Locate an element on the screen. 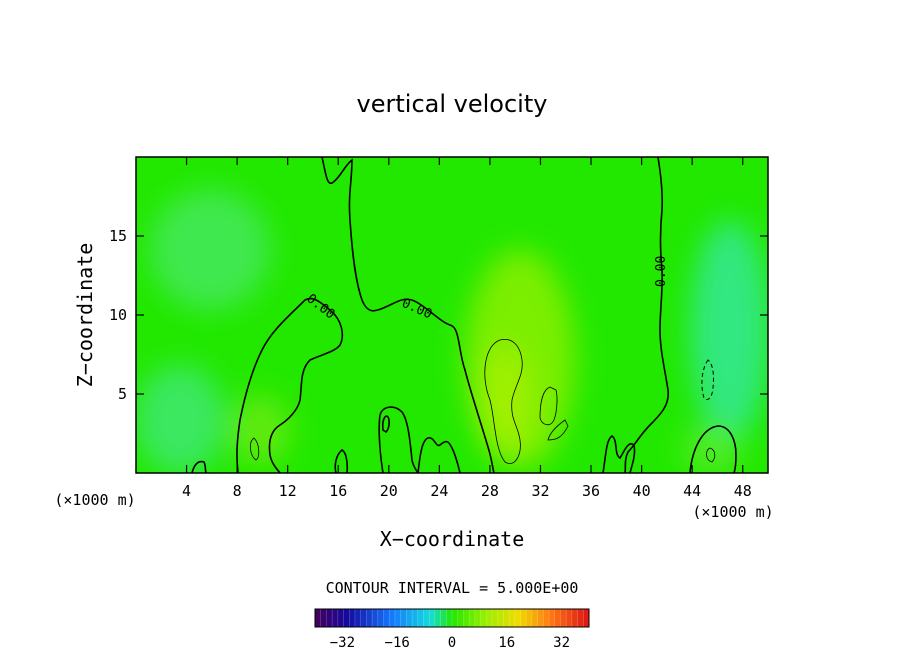 The height and width of the screenshot is (654, 904). zero-contour-right is located at coordinates (647, 315).